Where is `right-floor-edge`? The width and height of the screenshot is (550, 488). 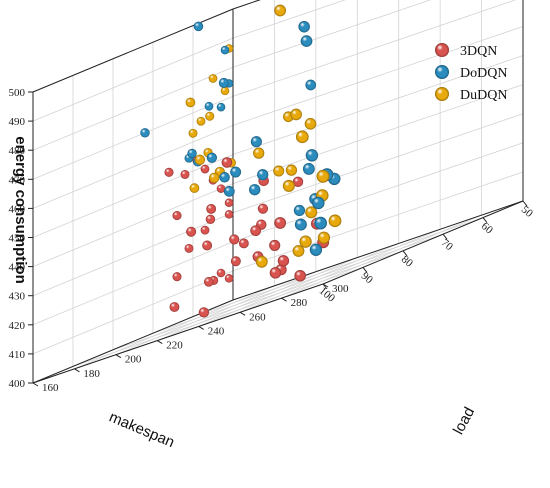
right-floor-edge is located at coordinates (378, 250).